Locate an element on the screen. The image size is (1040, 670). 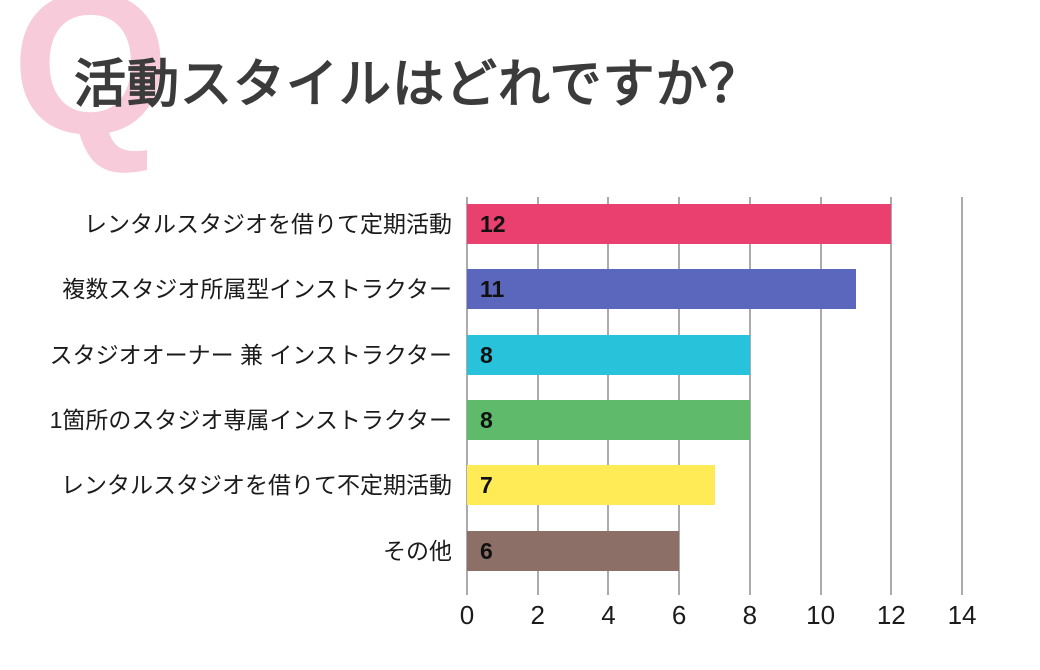
q-decoration-letter: Q is located at coordinates (91, 88).